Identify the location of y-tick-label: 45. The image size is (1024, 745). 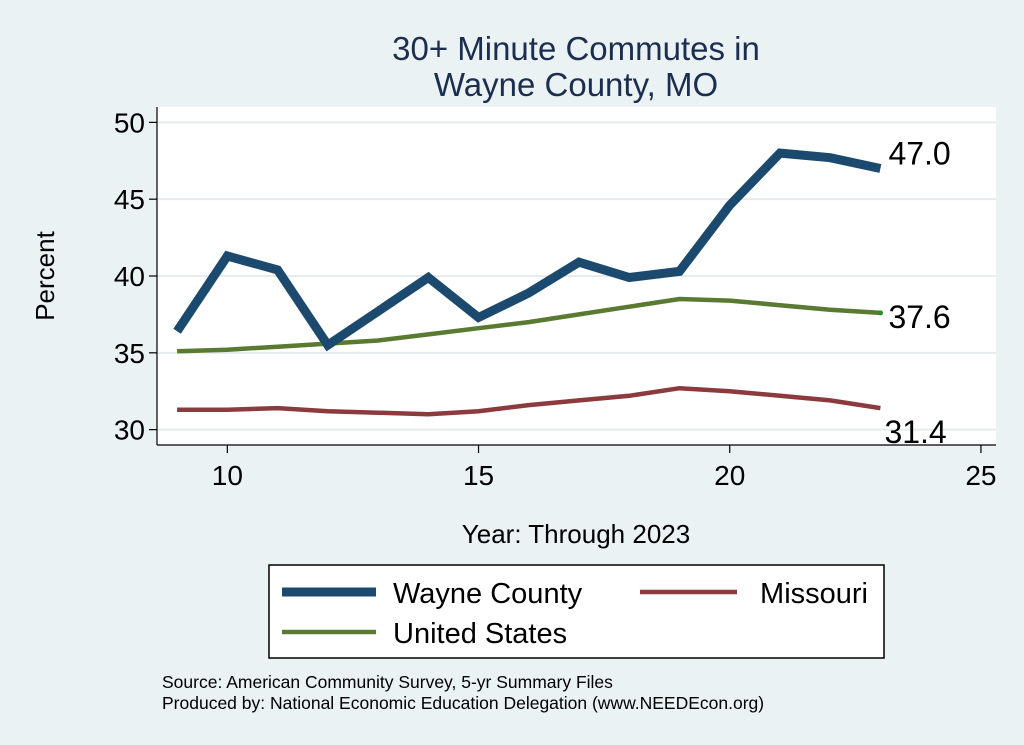
(129, 199).